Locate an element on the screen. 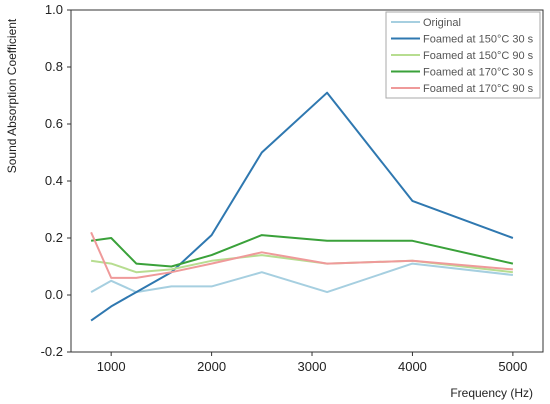 The height and width of the screenshot is (404, 550). y-tick-label: 0.6 is located at coordinates (54, 123).